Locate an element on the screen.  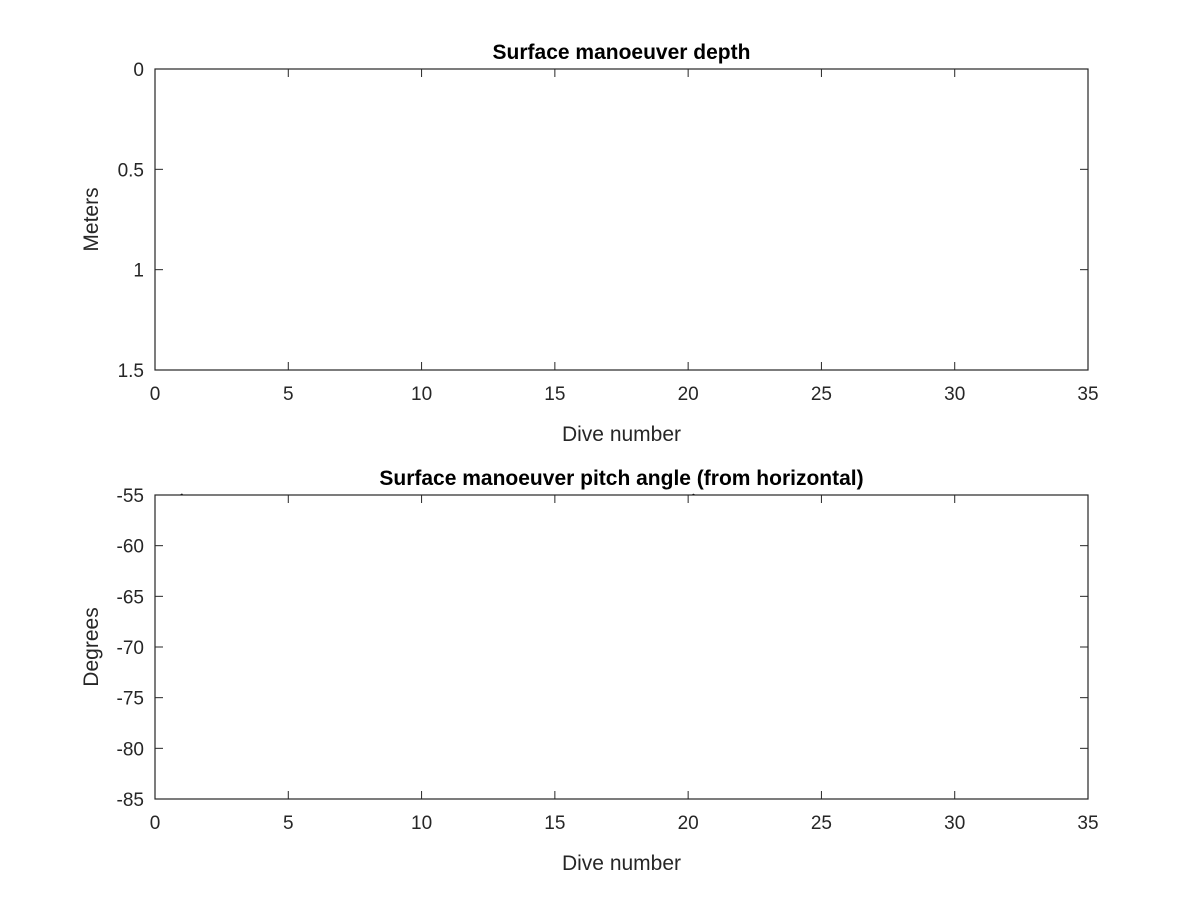
y-tick-label: -85 is located at coordinates (130, 800).